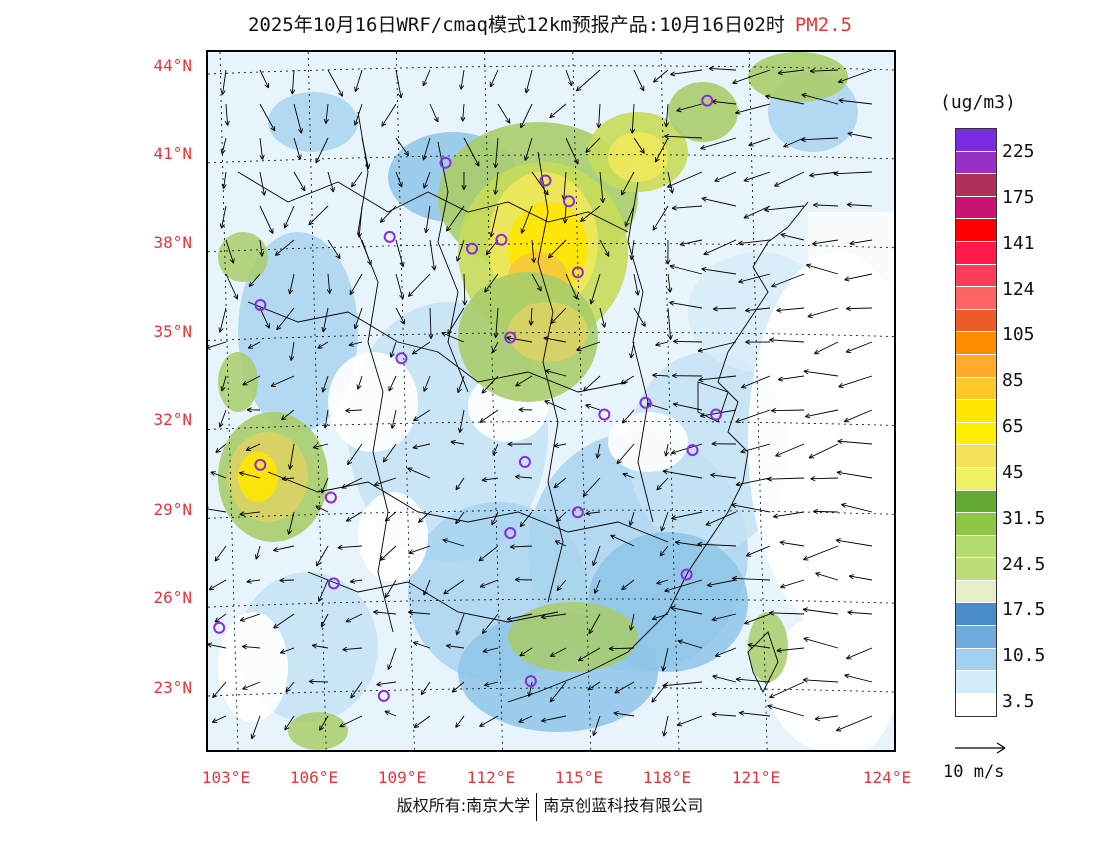 The width and height of the screenshot is (1100, 850). What do you see at coordinates (1024, 518) in the screenshot?
I see `colorbar-label: 31.5` at bounding box center [1024, 518].